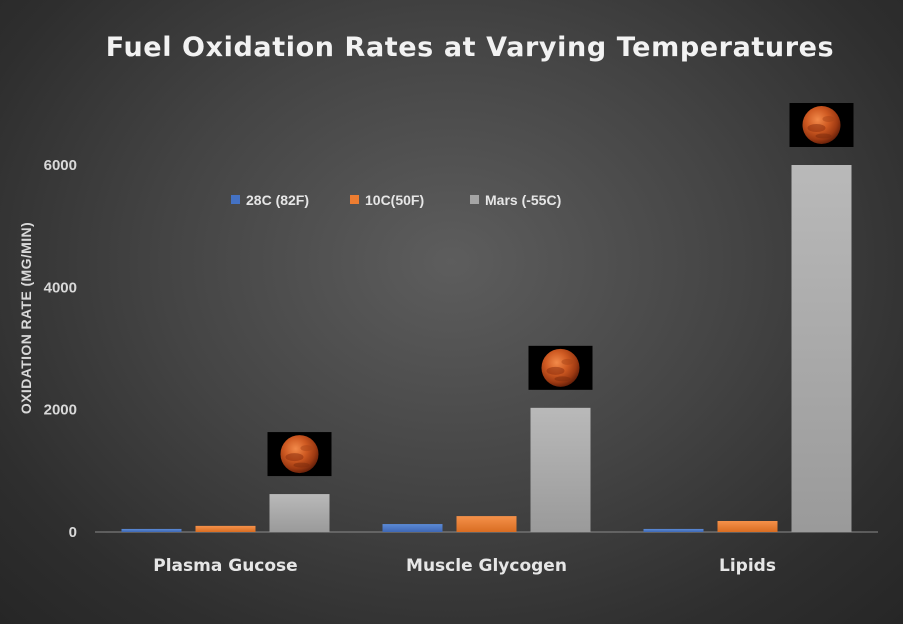  I want to click on y-tick-label: 2000, so click(60, 410).